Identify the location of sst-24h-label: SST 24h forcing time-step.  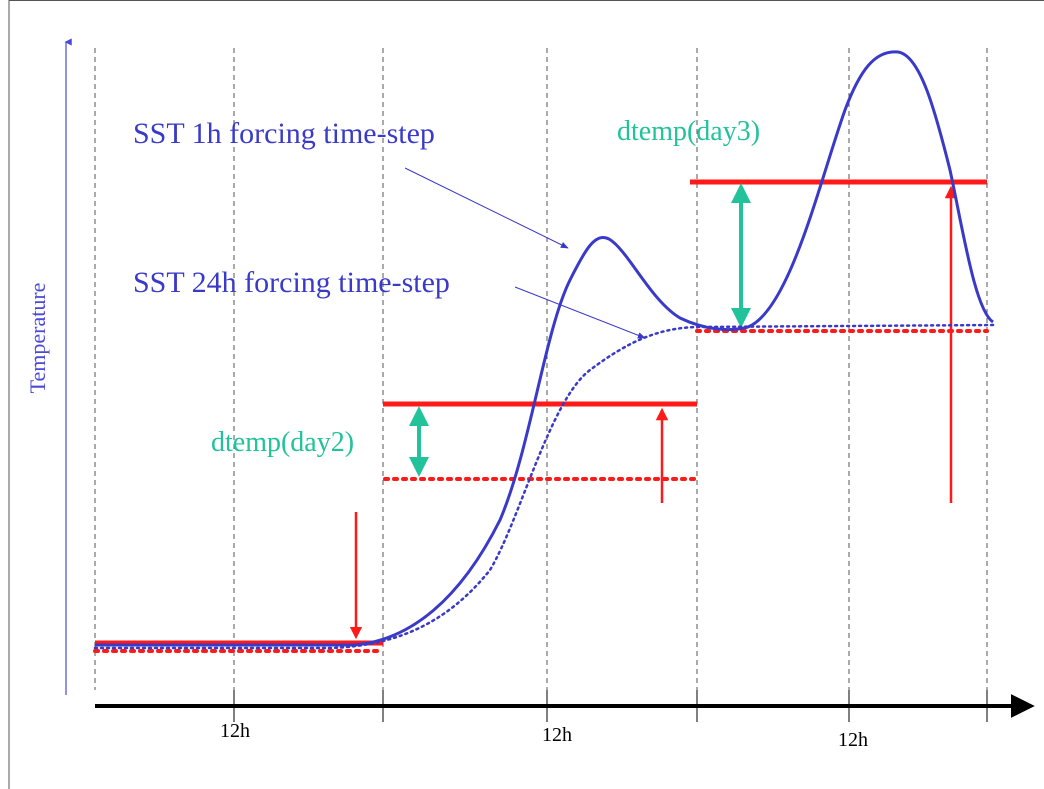
(291, 282).